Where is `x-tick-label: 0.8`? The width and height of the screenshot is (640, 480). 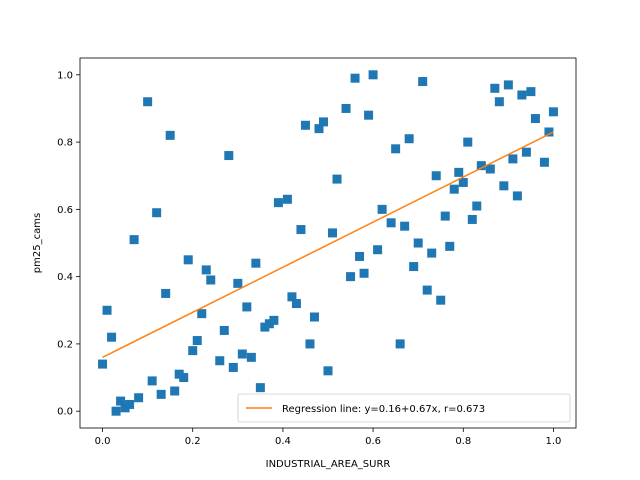
x-tick-label: 0.8 is located at coordinates (463, 441).